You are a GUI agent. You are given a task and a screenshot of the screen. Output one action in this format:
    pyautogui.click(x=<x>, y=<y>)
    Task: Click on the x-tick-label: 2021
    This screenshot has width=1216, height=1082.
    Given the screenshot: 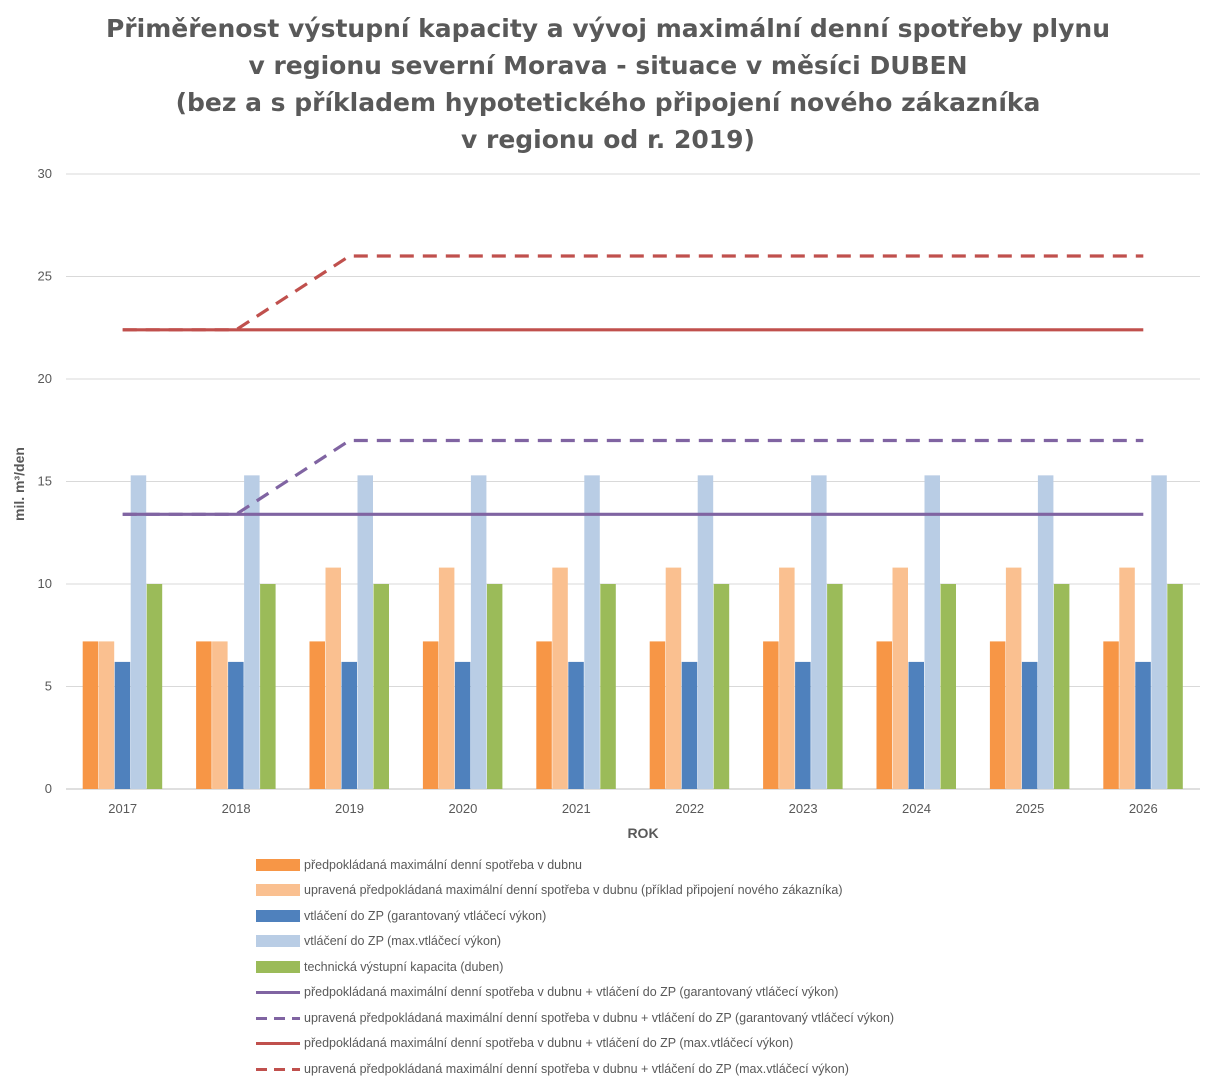 What is the action you would take?
    pyautogui.click(x=576, y=808)
    